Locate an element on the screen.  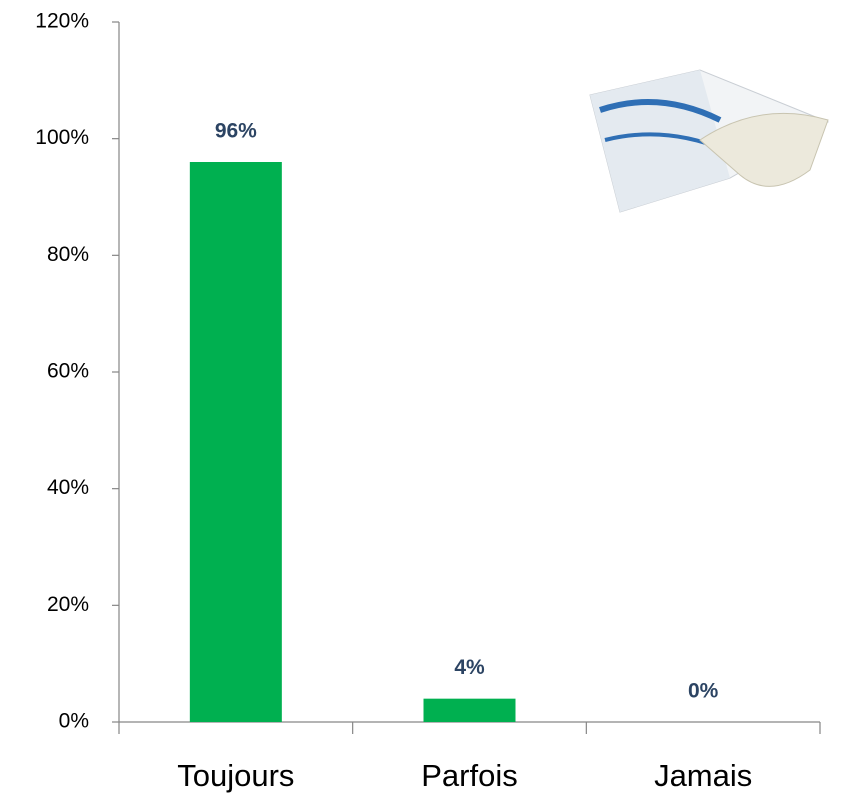
x-tick-label: Jamais is located at coordinates (703, 775).